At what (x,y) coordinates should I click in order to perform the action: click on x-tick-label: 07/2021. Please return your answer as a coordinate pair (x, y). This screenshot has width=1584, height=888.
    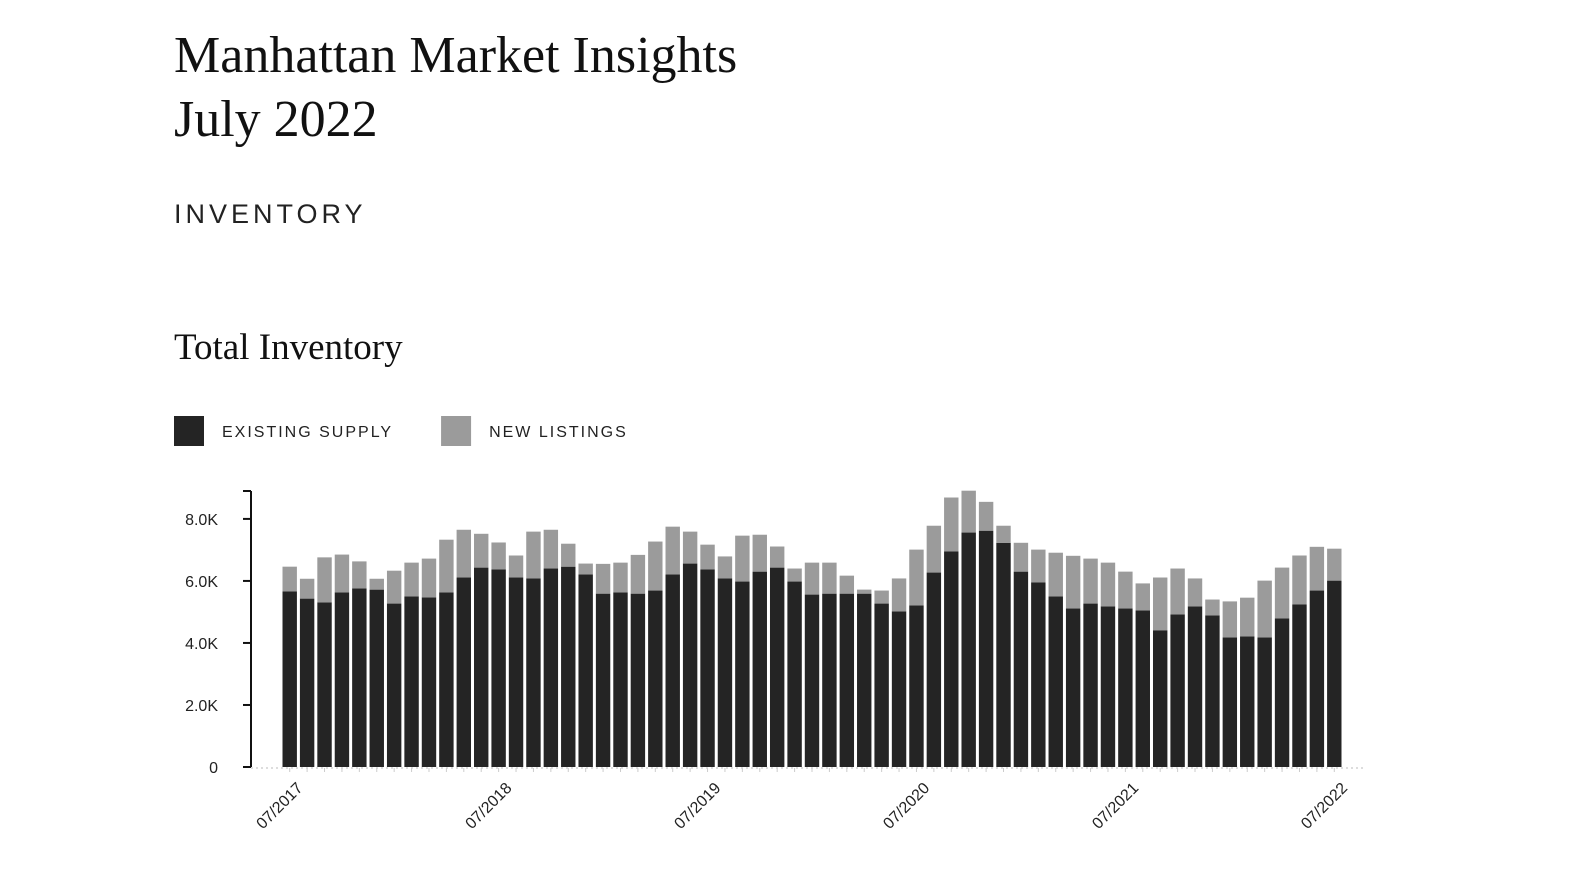
    Looking at the image, I should click on (1115, 806).